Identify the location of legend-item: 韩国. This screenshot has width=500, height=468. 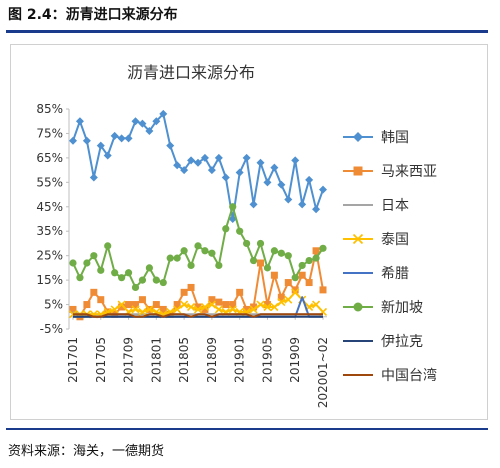
(376, 138).